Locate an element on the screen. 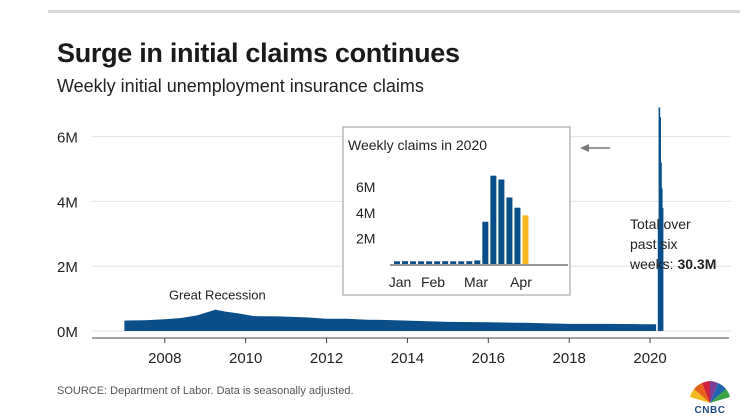  x-tick-label: 2018 is located at coordinates (569, 358).